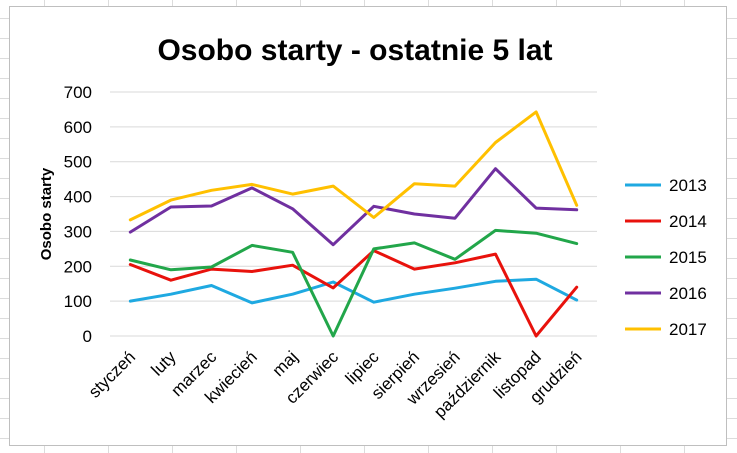 The width and height of the screenshot is (737, 453). What do you see at coordinates (688, 257) in the screenshot?
I see `legend-label: 2015` at bounding box center [688, 257].